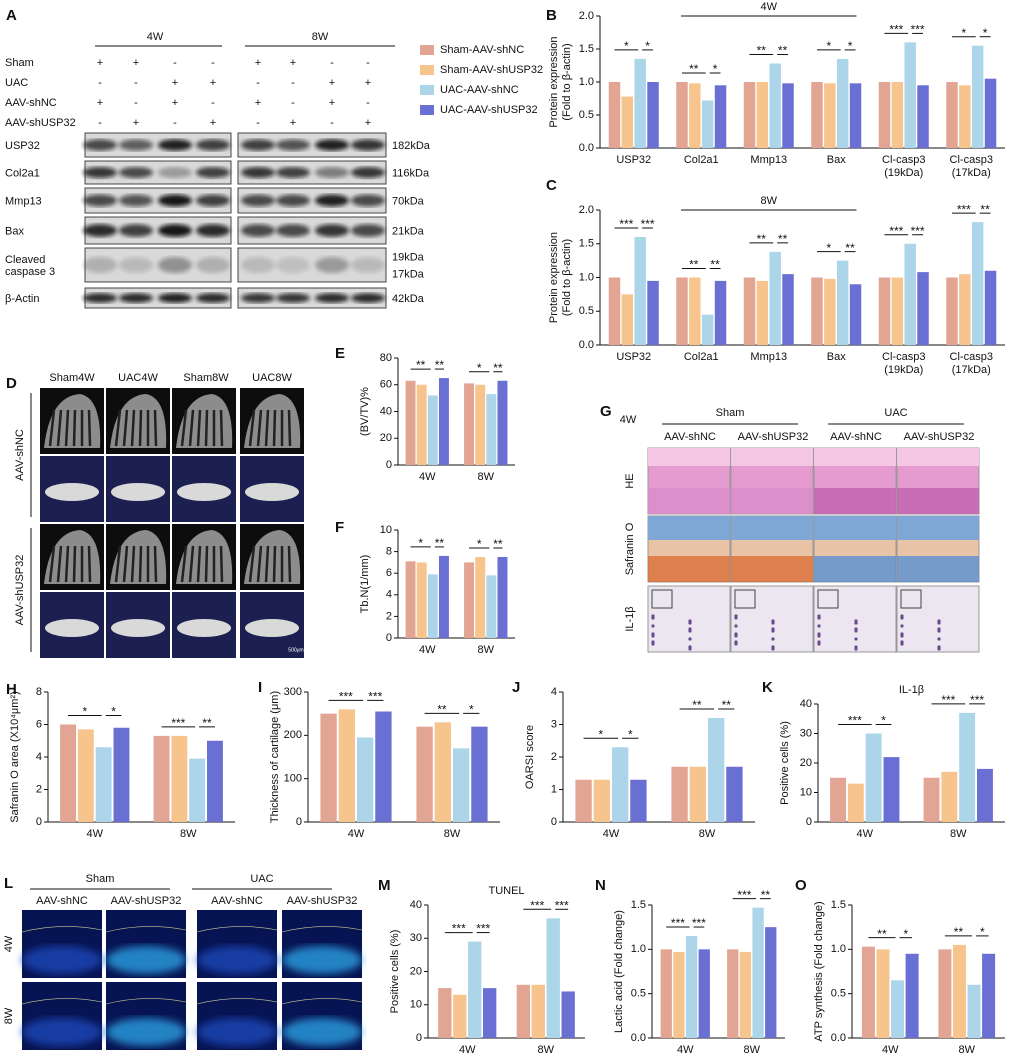 Image resolution: width=1012 pixels, height=1059 pixels. What do you see at coordinates (586, 16) in the screenshot?
I see `y-tick-label: 2.0` at bounding box center [586, 16].